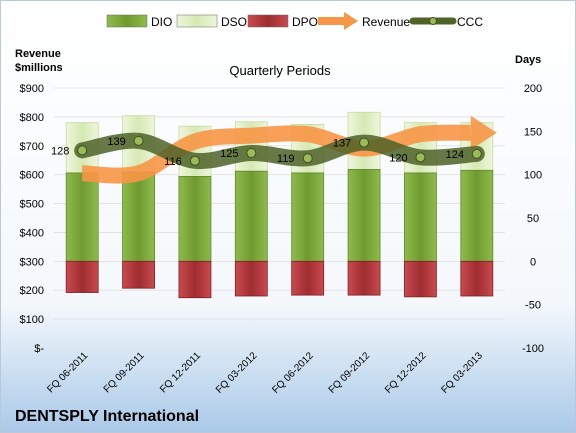 The width and height of the screenshot is (576, 433). What do you see at coordinates (234, 22) in the screenshot?
I see `legend-label-dso: DSO` at bounding box center [234, 22].